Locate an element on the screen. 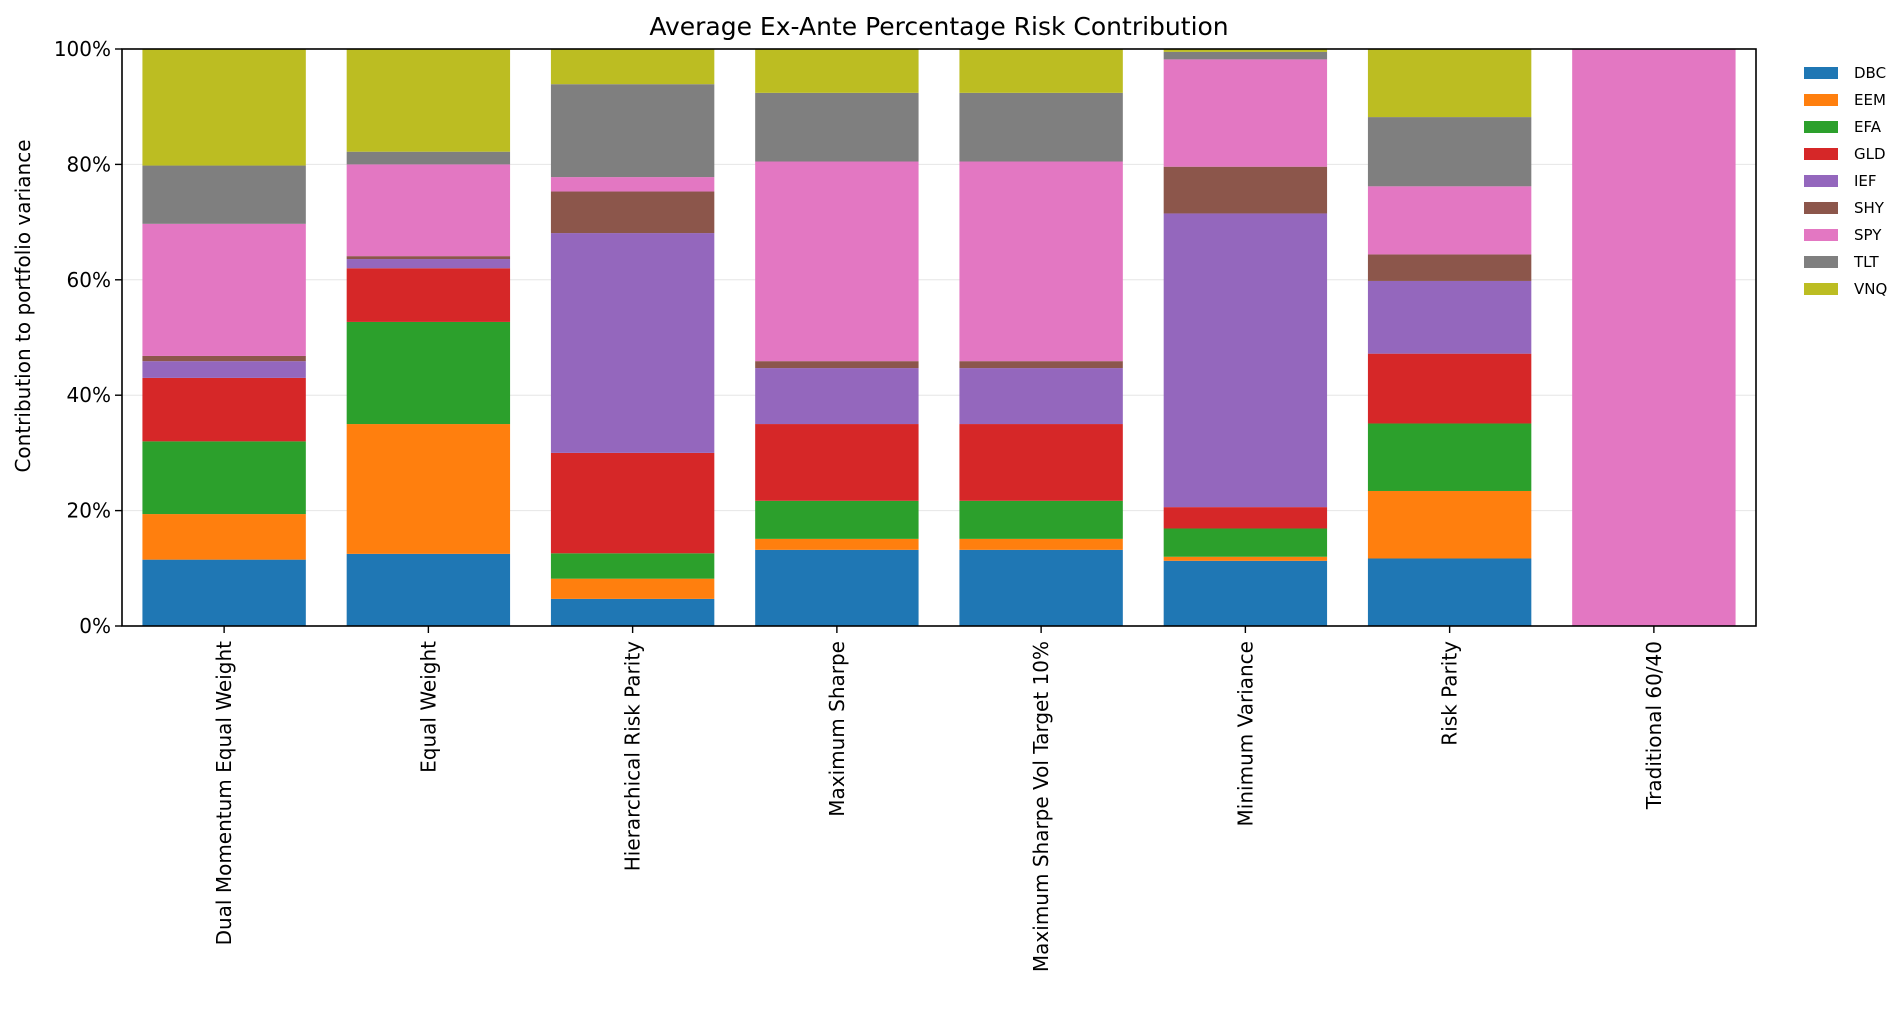 This screenshot has width=1904, height=1022. y-tick-label-1: 20% is located at coordinates (89, 511).